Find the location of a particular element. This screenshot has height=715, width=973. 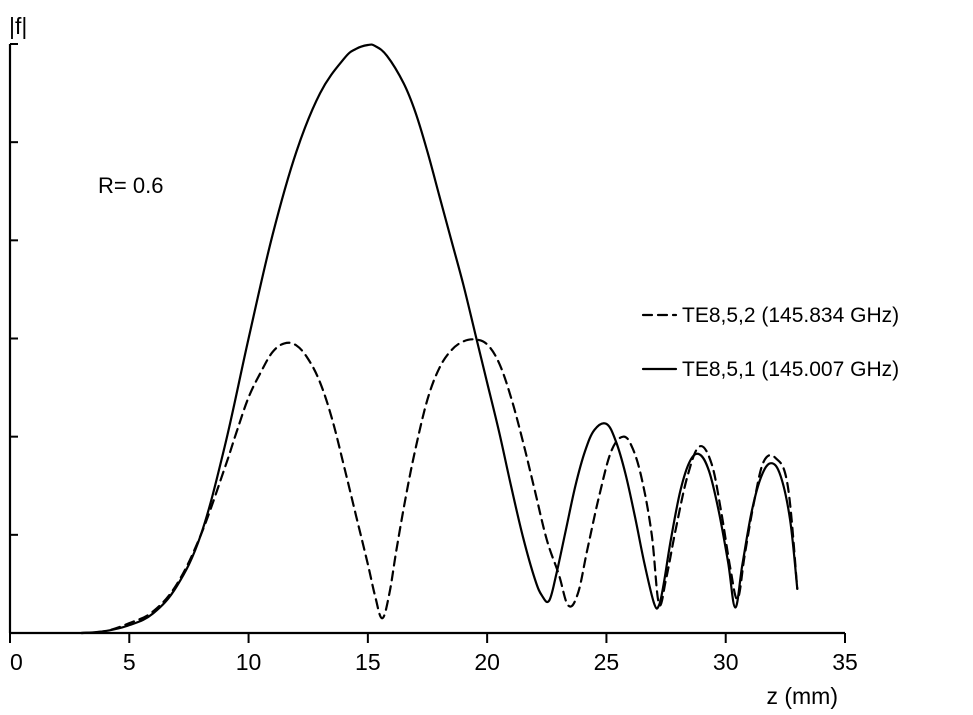

x-tick-label: 35 is located at coordinates (845, 662).